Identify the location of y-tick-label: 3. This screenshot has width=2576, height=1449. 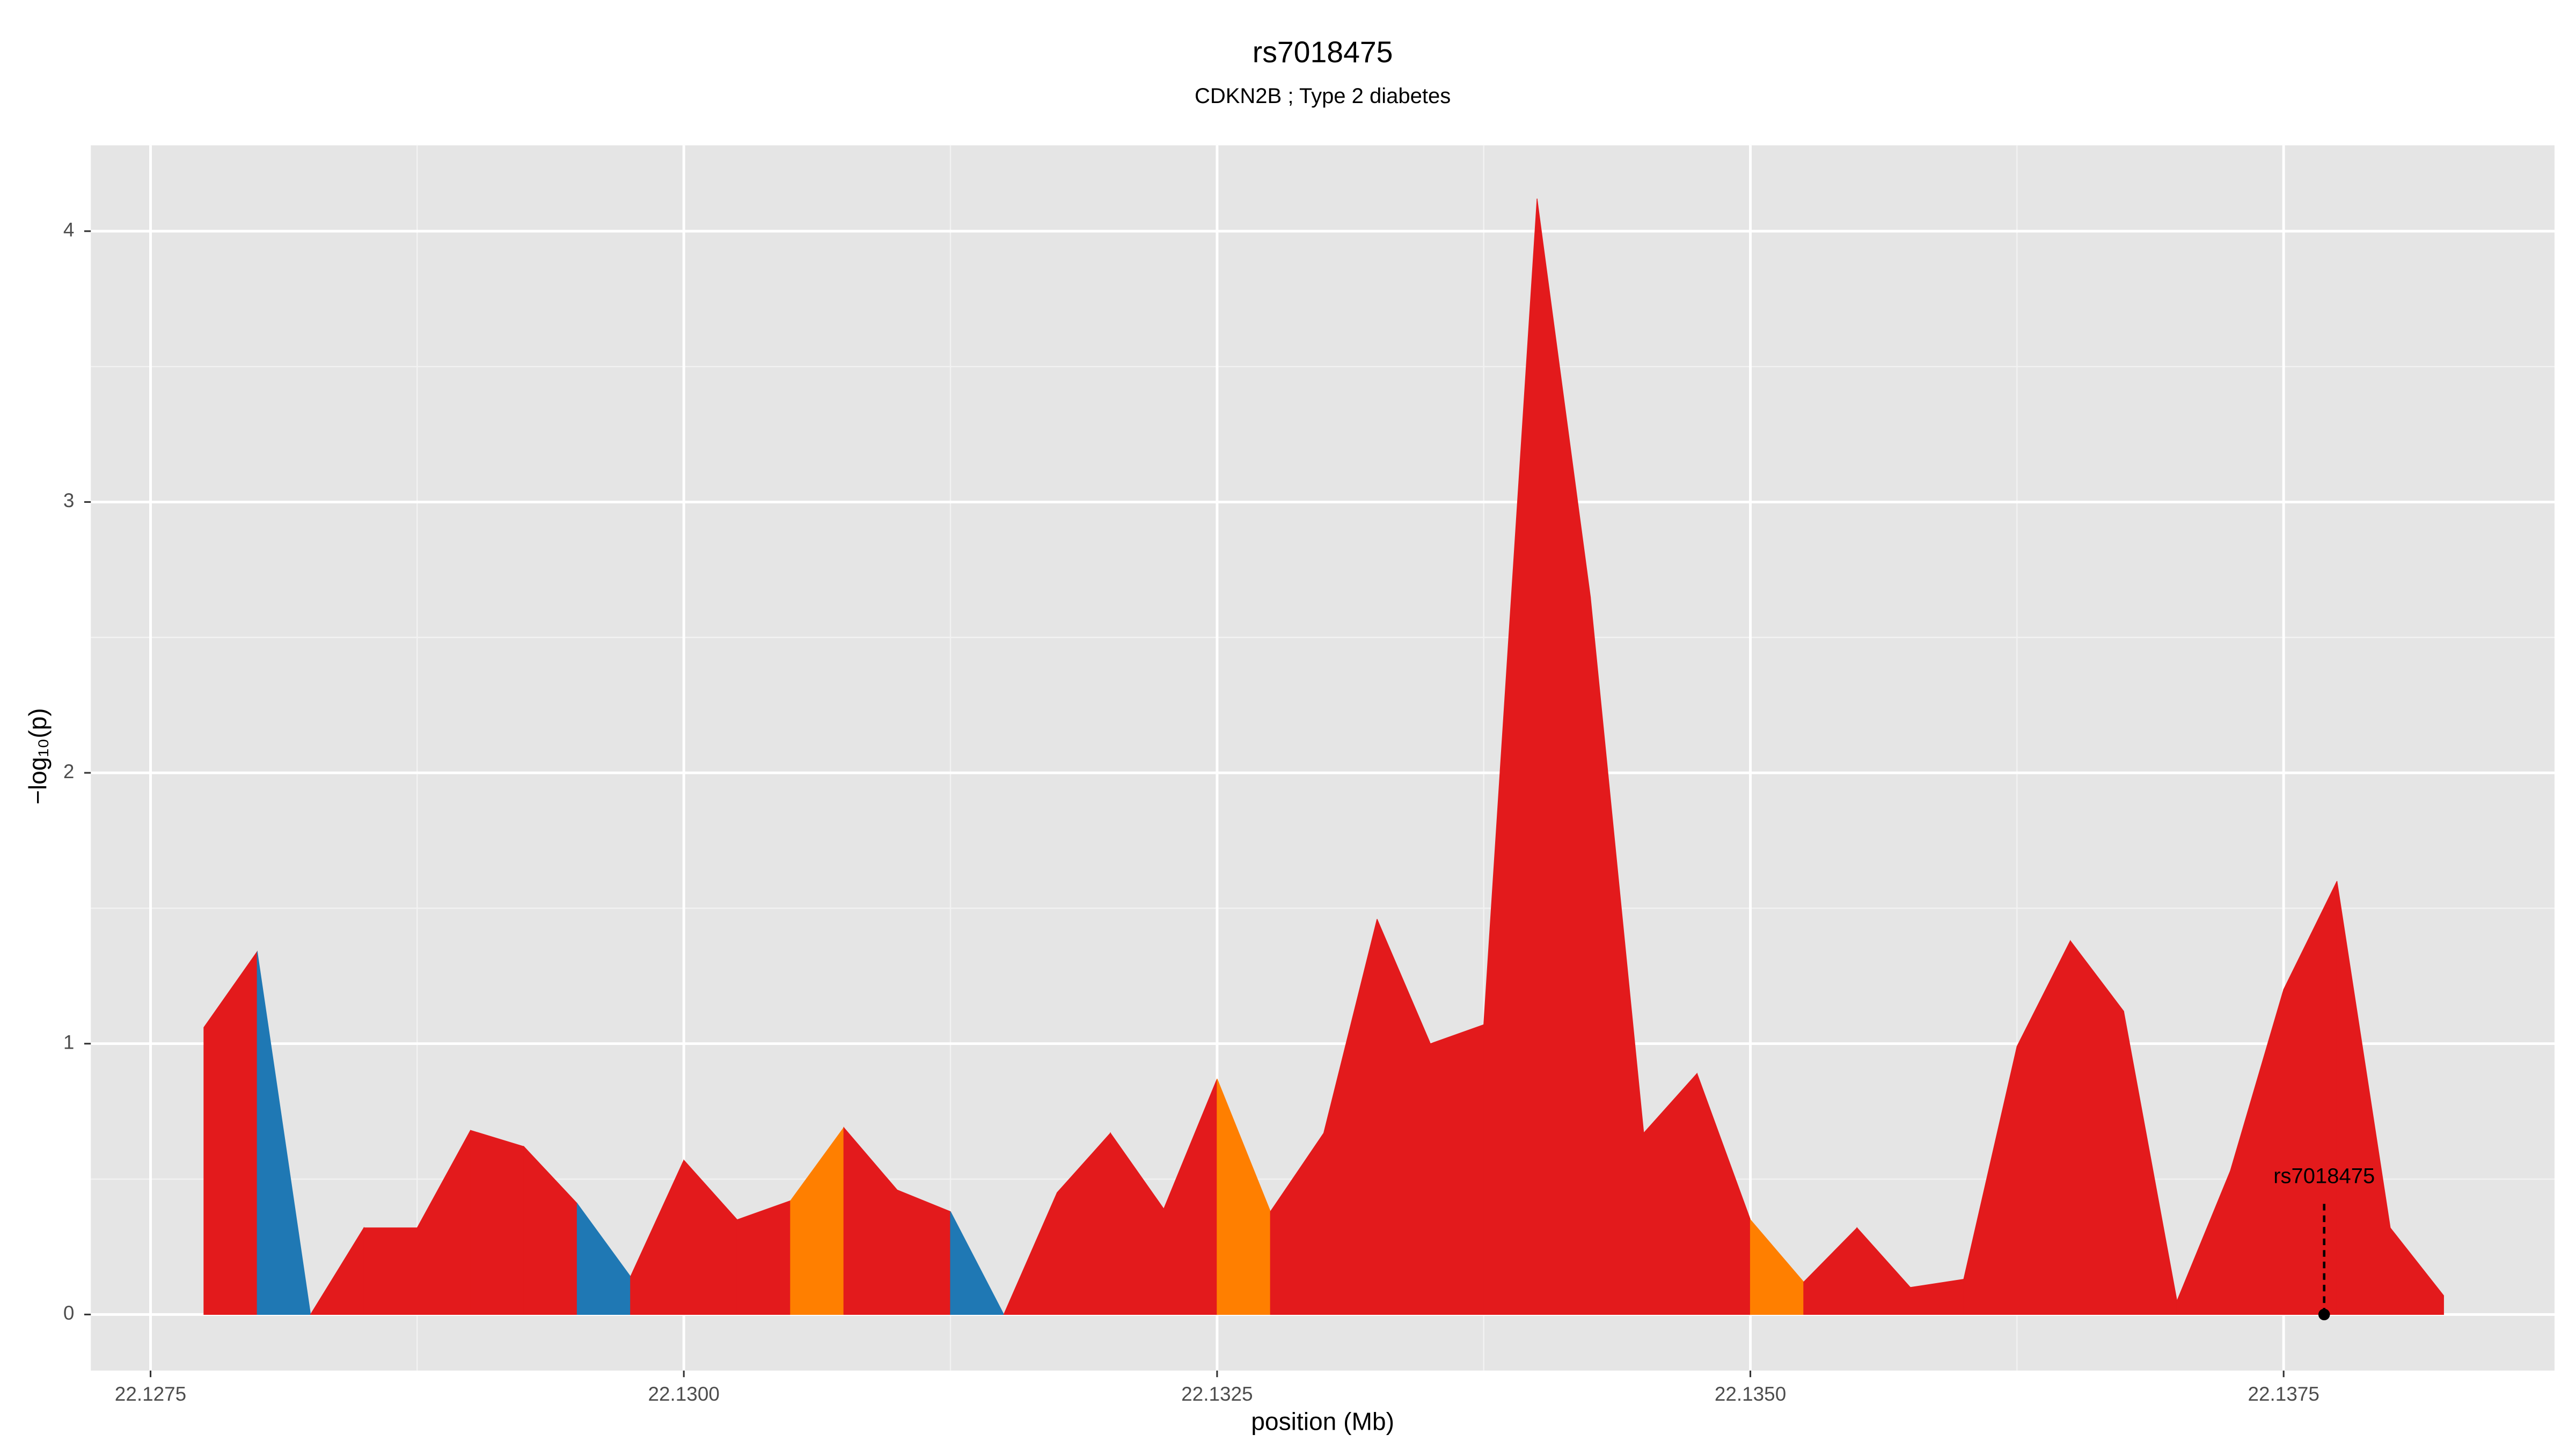
(69, 500).